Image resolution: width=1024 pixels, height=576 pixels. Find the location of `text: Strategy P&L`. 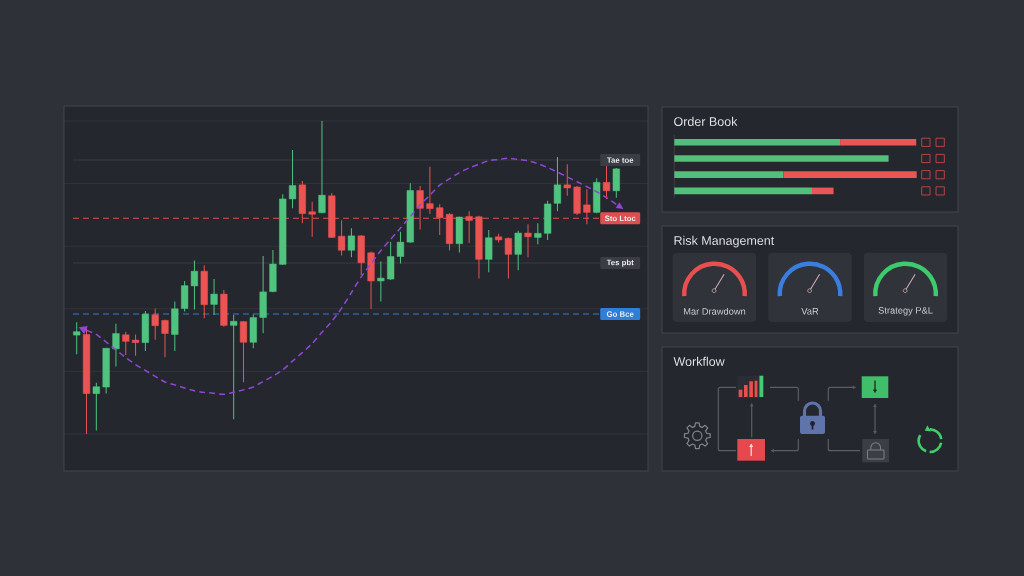

text: Strategy P&L is located at coordinates (905, 311).